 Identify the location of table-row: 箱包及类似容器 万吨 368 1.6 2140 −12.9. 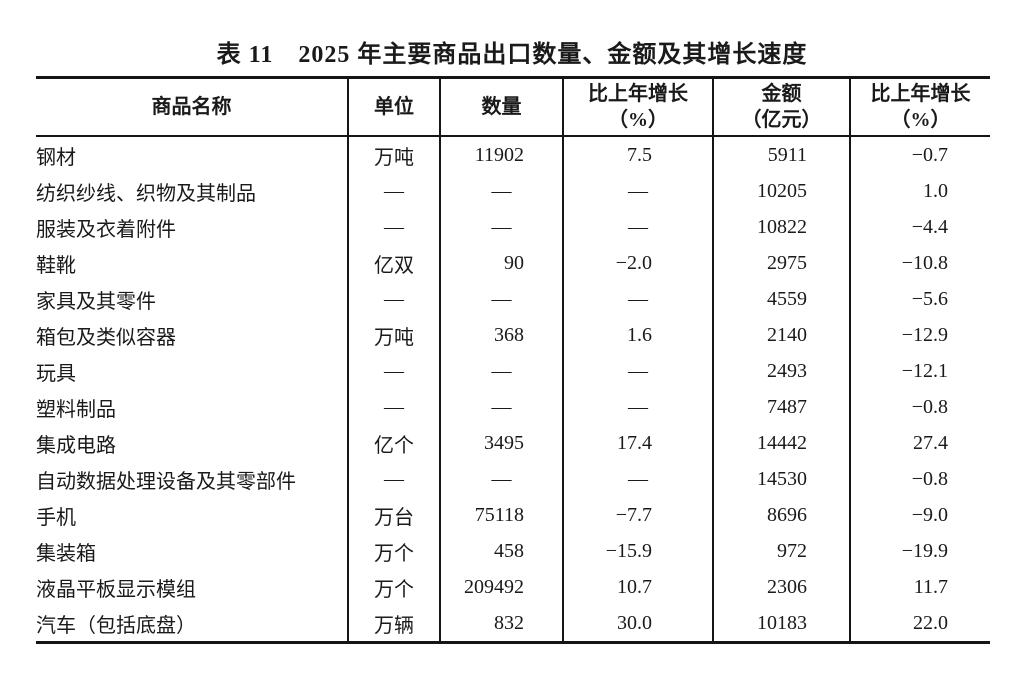
(513, 335).